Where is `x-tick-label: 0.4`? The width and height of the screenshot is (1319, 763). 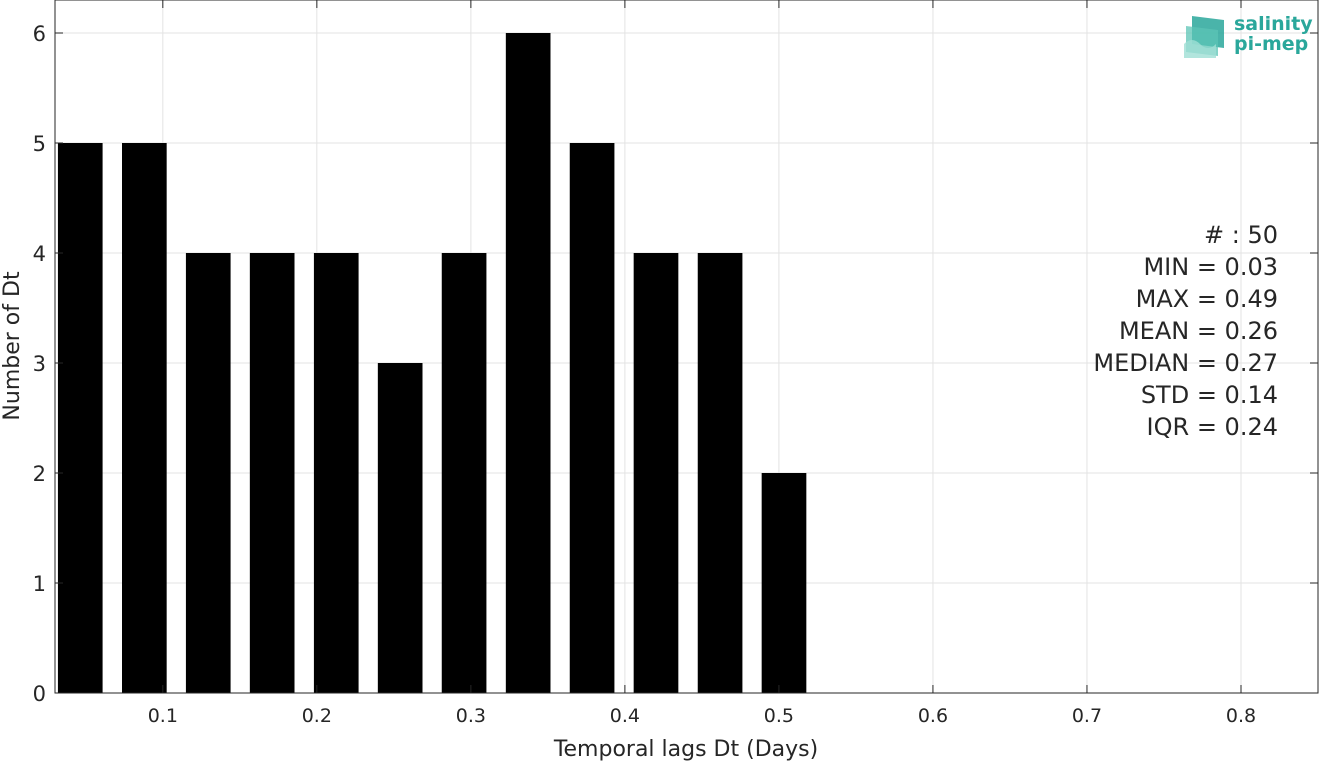 x-tick-label: 0.4 is located at coordinates (625, 716).